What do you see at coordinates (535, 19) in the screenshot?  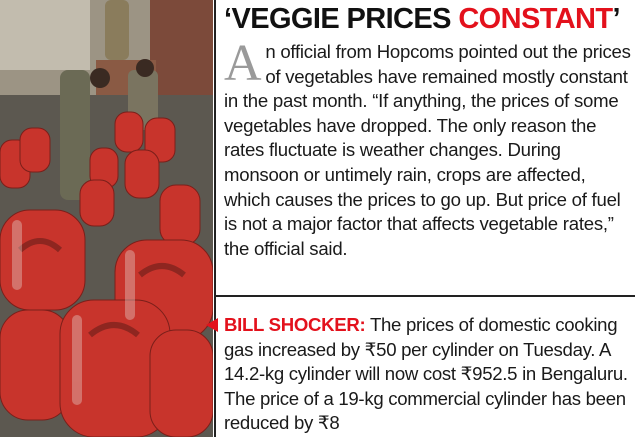 I see `headline-highlight: CONSTANT` at bounding box center [535, 19].